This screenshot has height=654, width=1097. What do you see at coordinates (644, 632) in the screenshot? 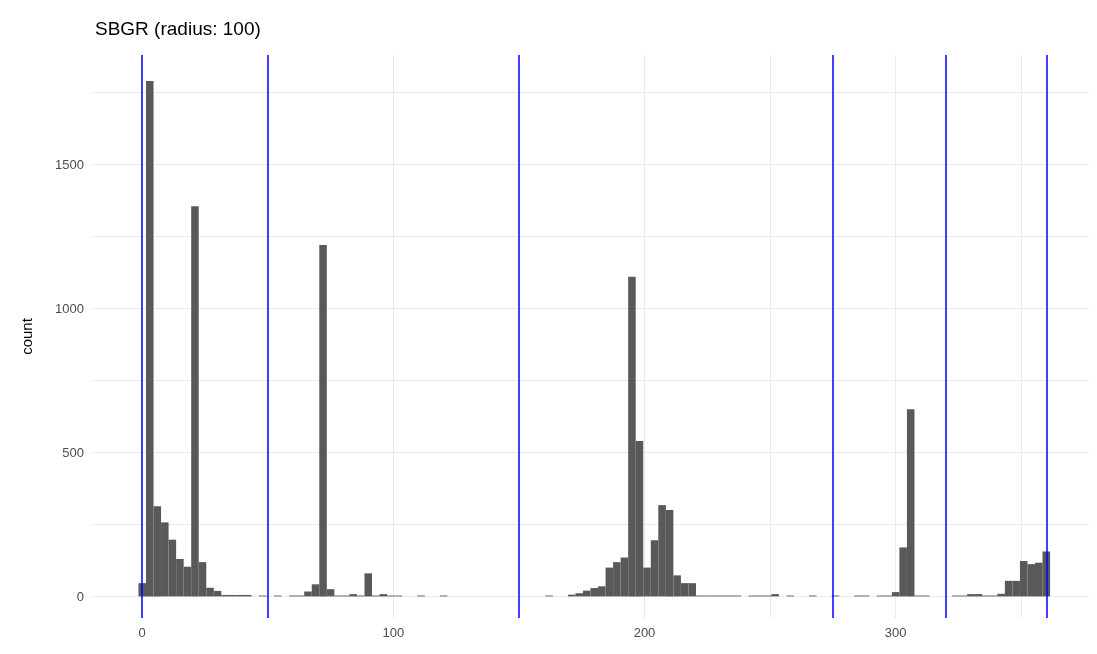
I see `x-tick-label: 200` at bounding box center [644, 632].